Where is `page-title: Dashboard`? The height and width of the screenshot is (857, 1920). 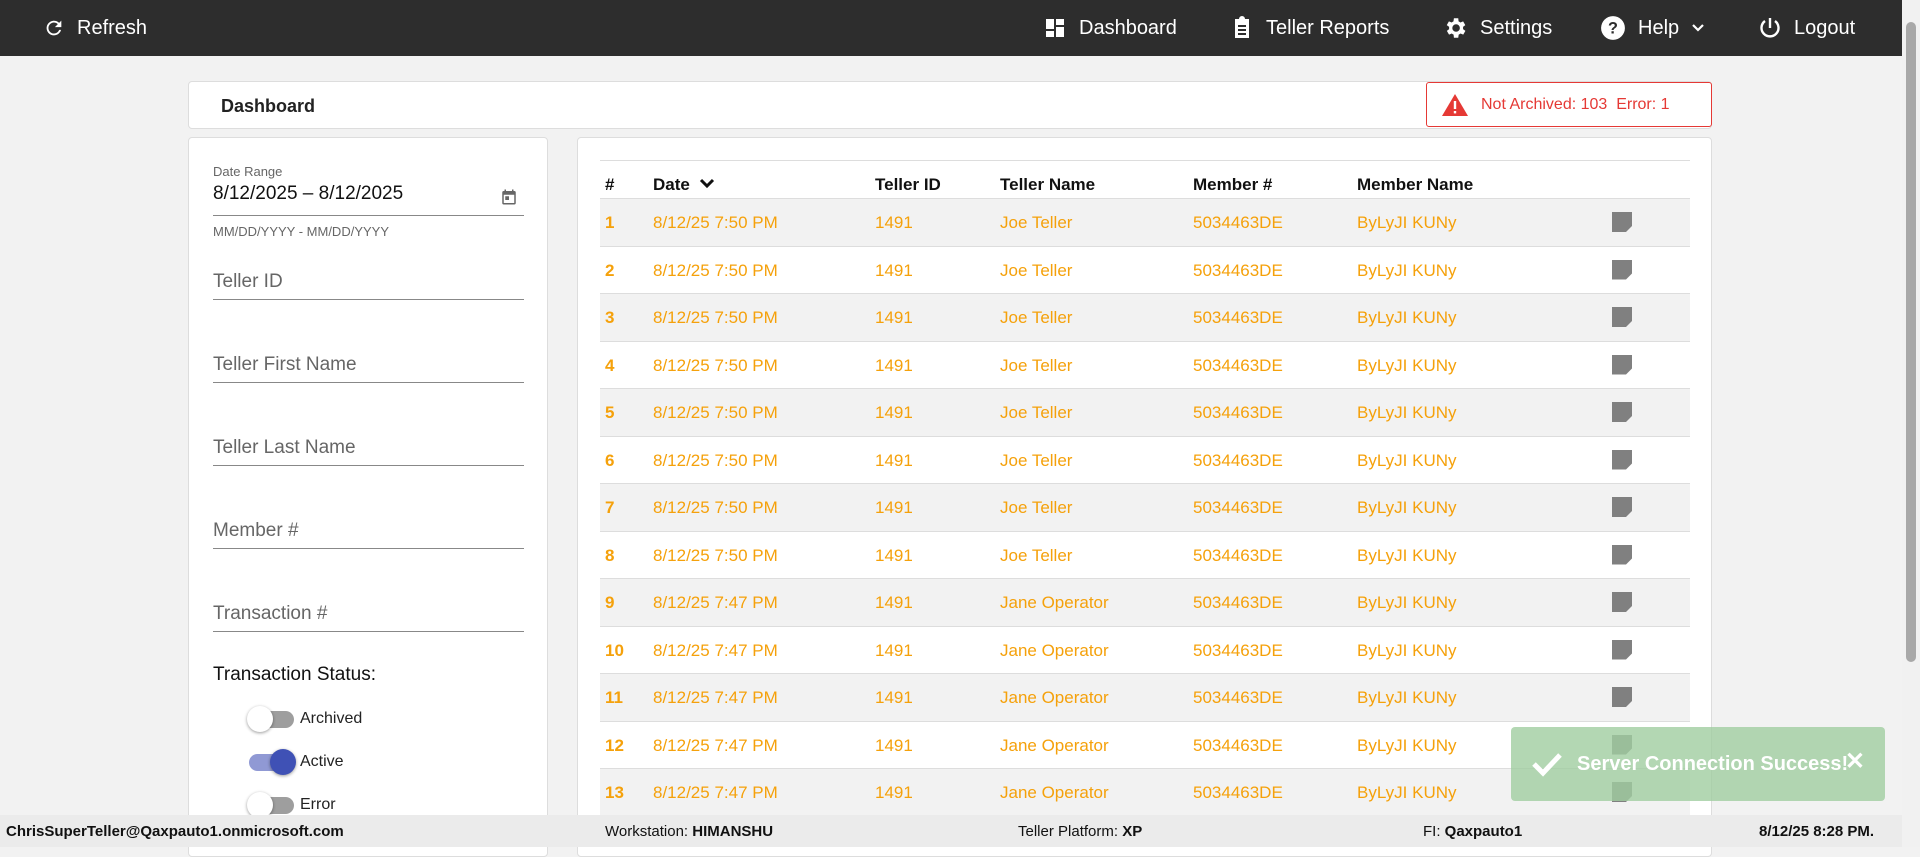
page-title: Dashboard is located at coordinates (268, 106).